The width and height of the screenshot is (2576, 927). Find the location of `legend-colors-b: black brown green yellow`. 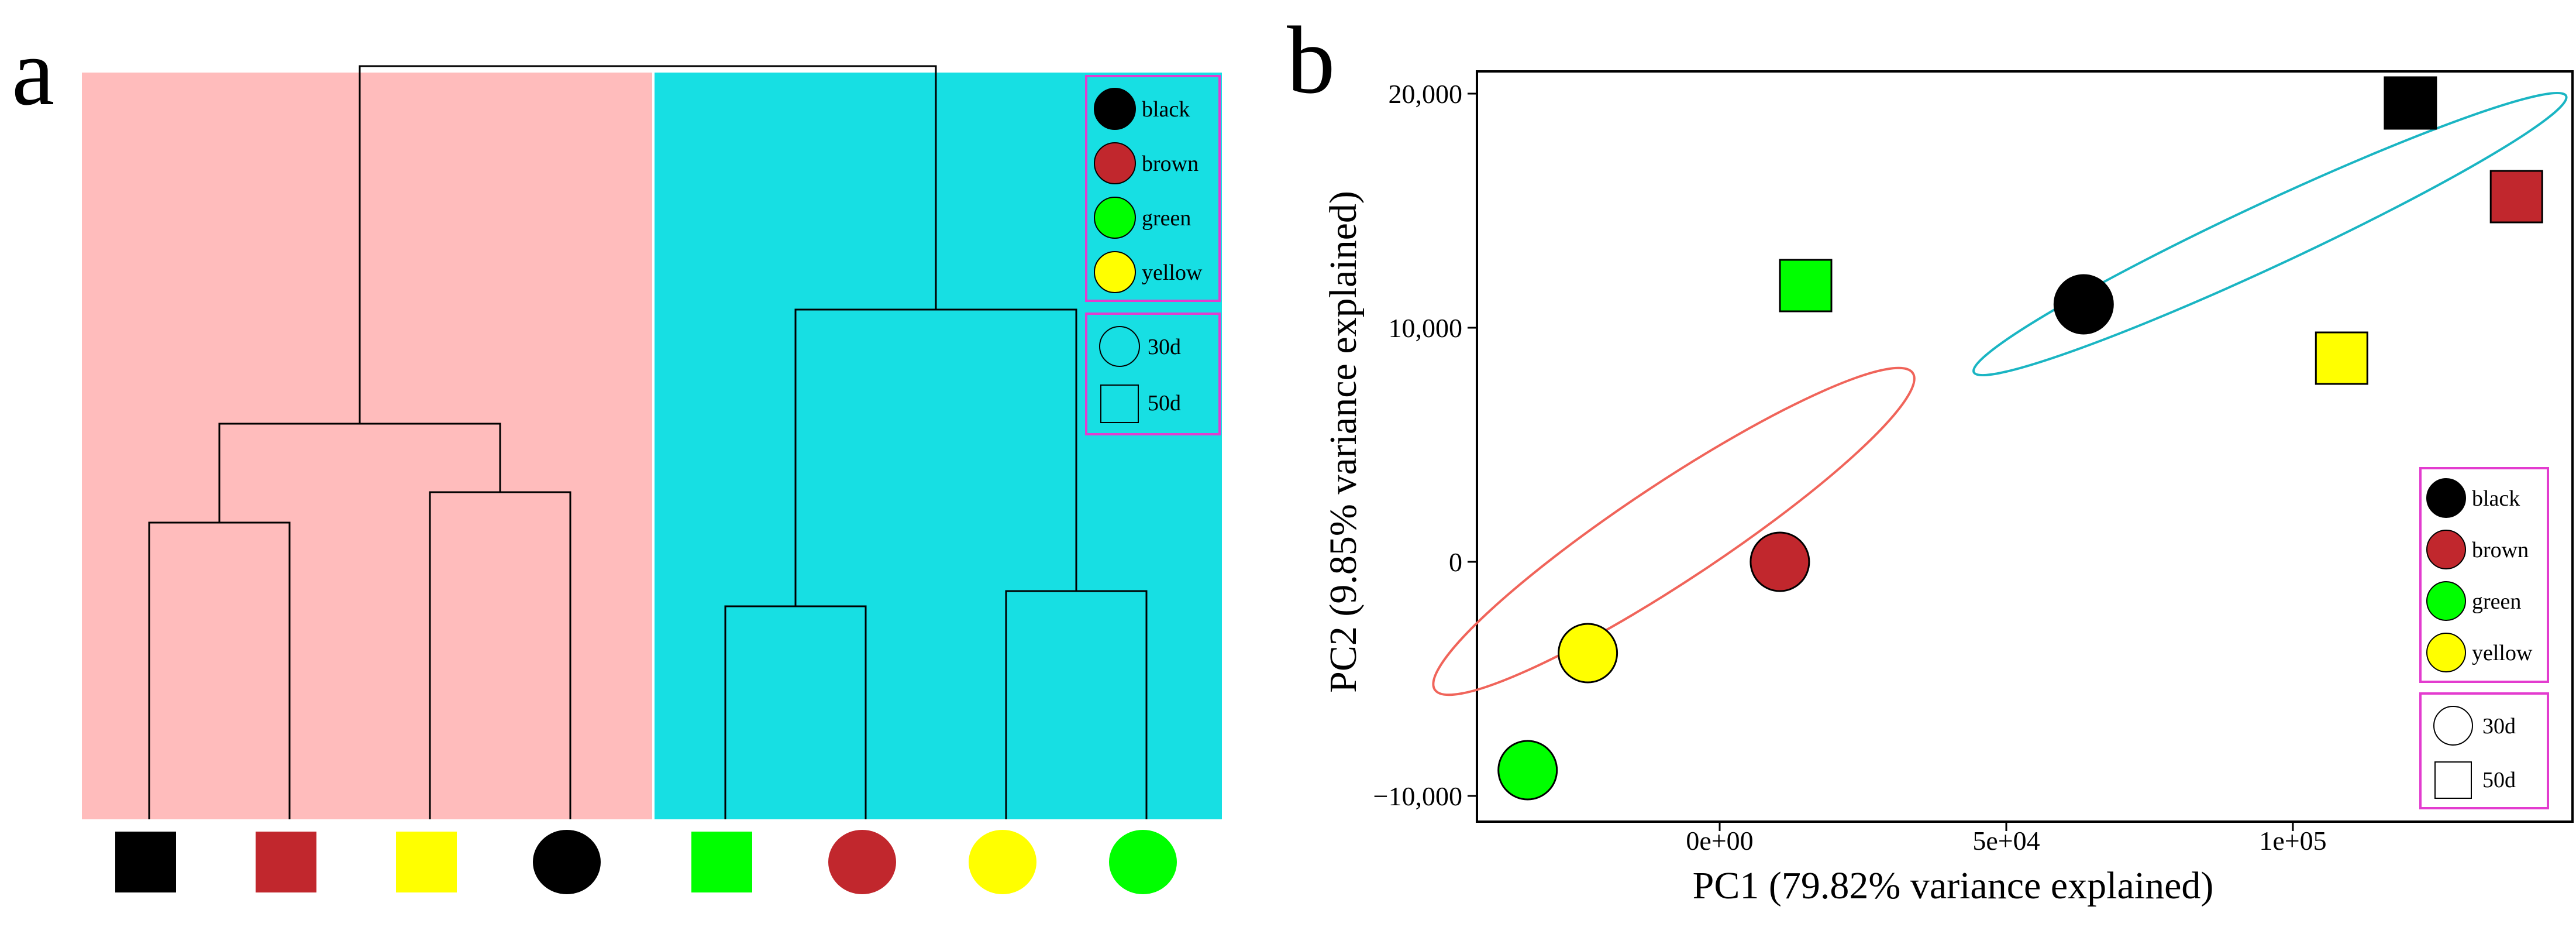

legend-colors-b: black brown green yellow is located at coordinates (2484, 575).